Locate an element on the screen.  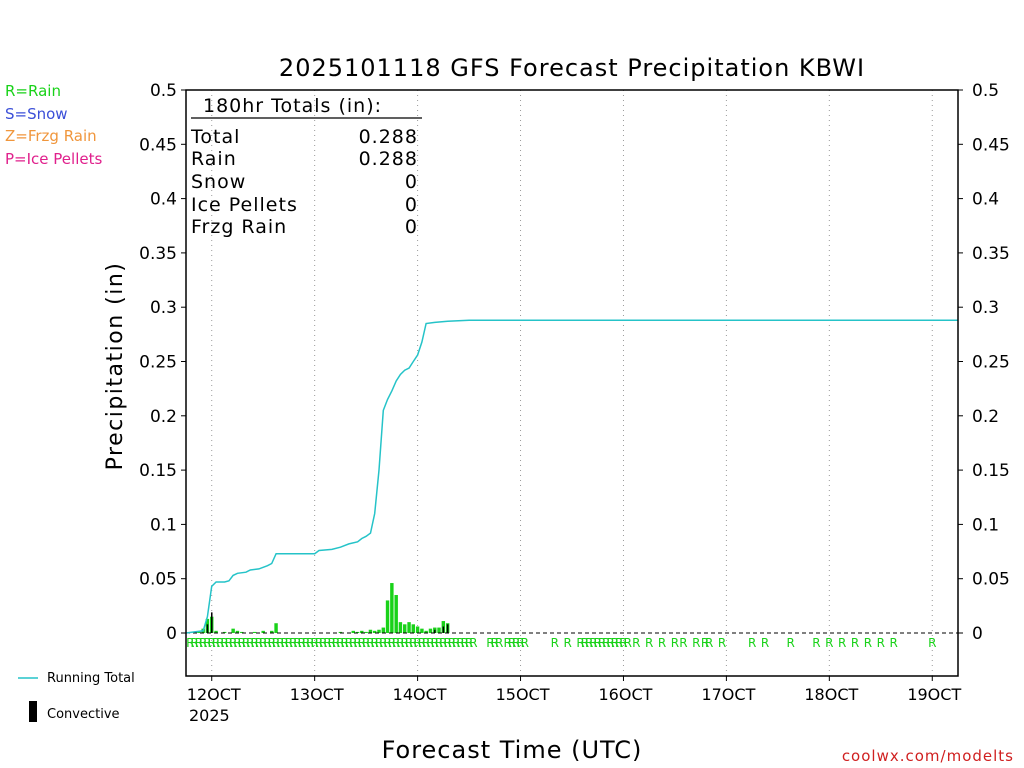
y-tick-label-right: 0.1 is located at coordinates (985, 525).